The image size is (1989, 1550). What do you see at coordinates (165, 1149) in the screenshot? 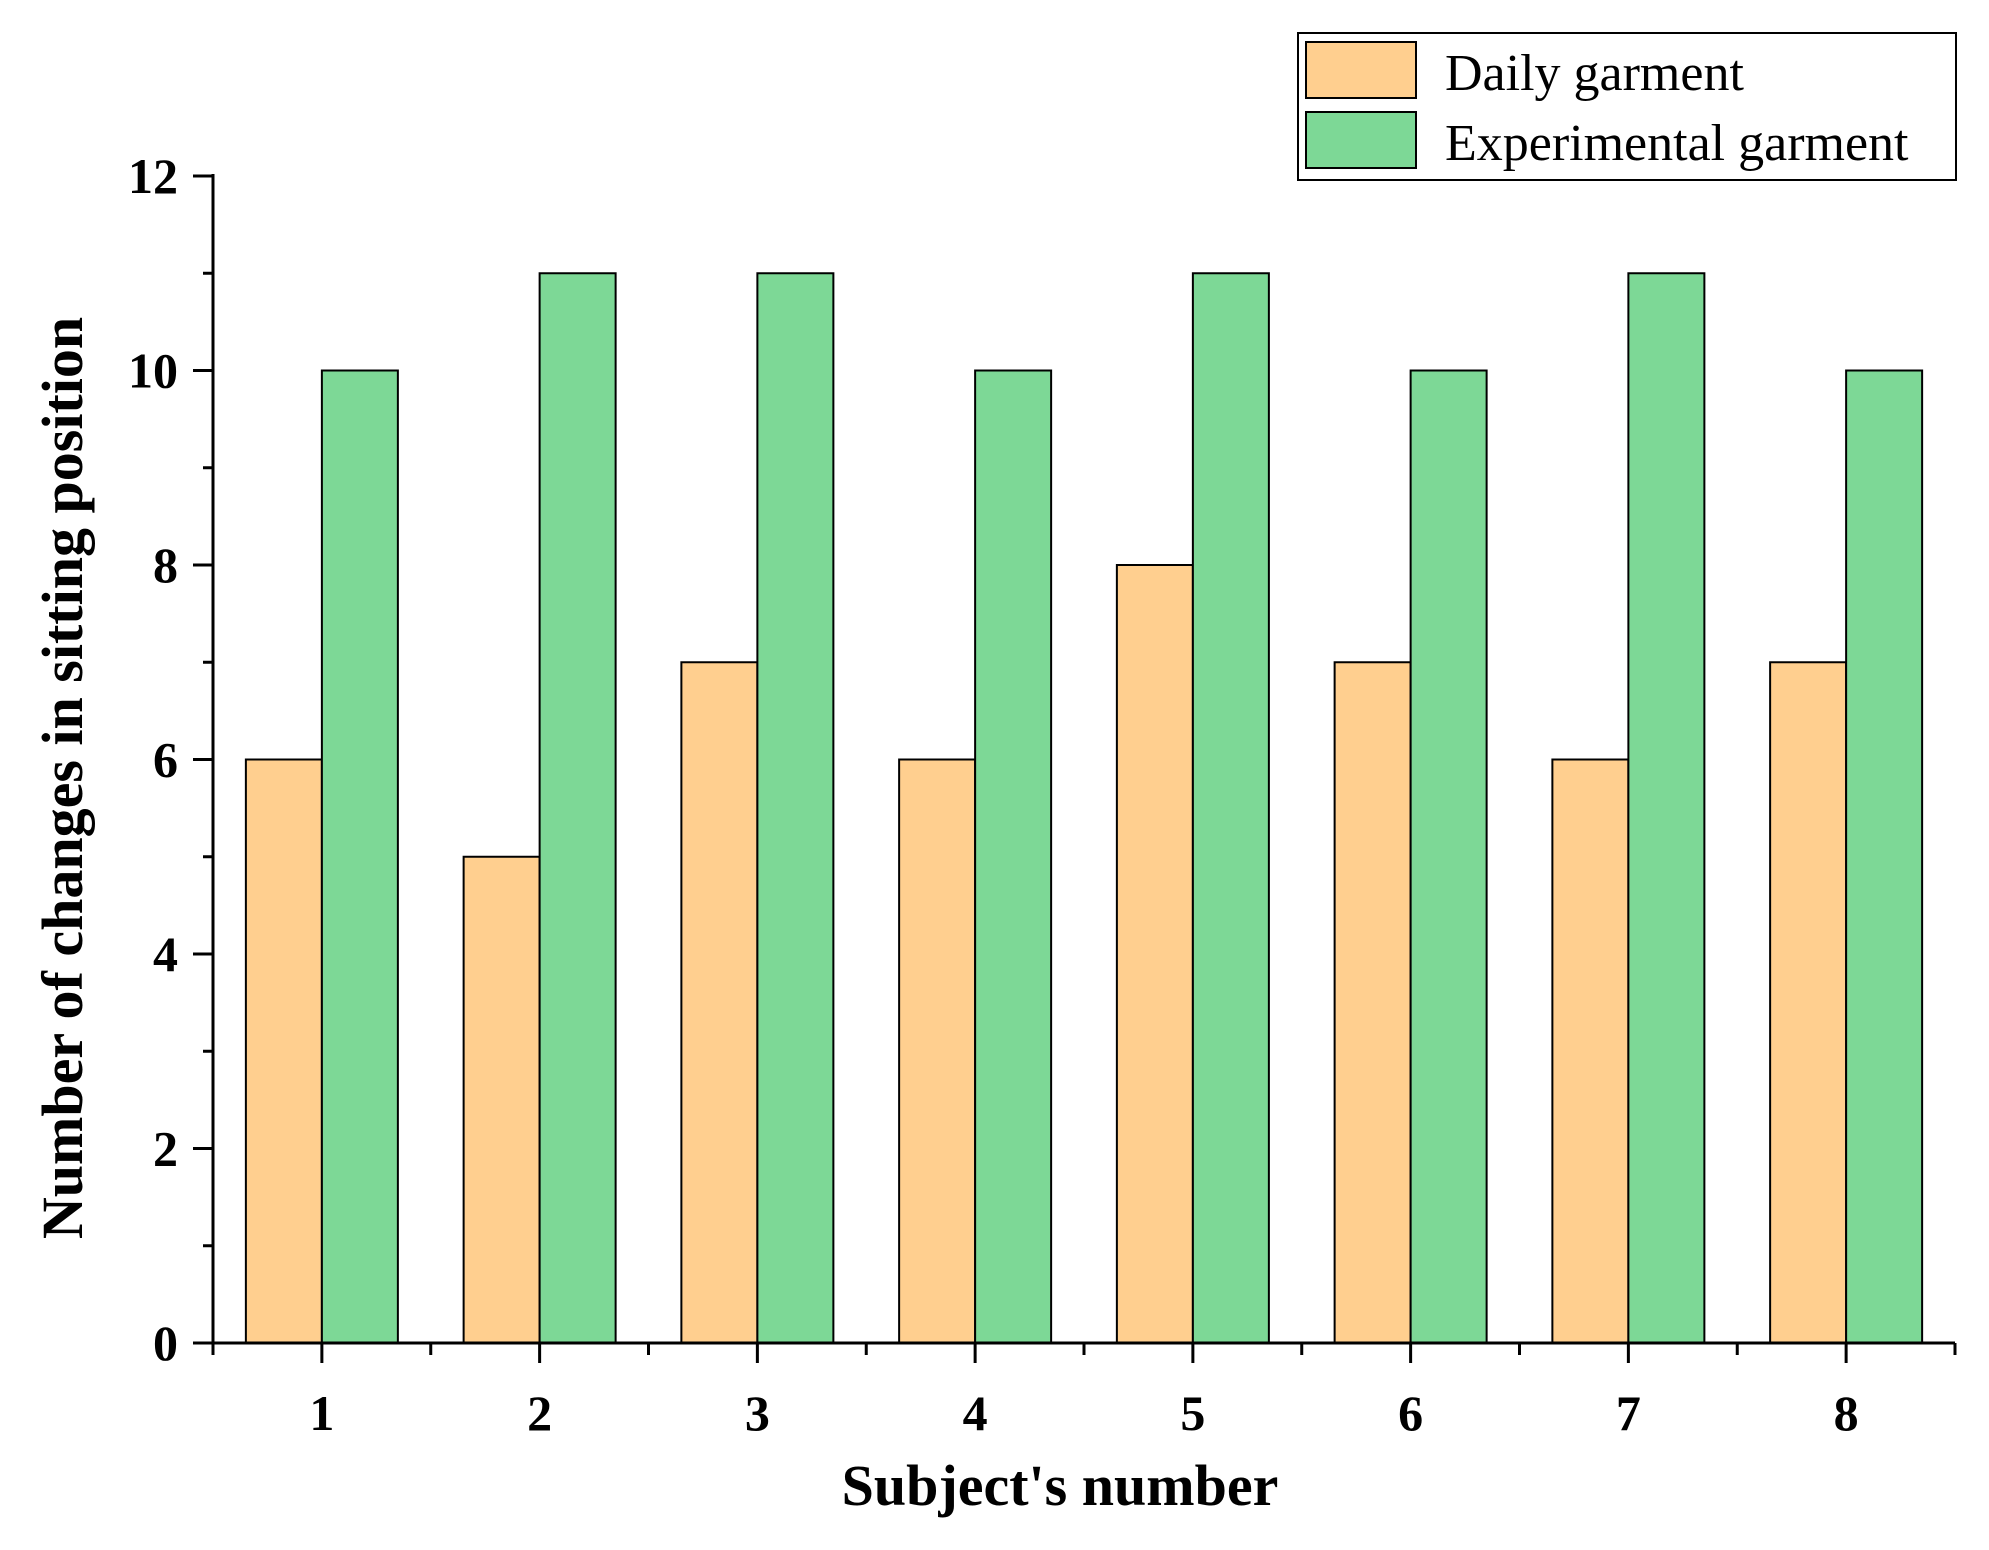
I see `y-tick-label-2: 2` at bounding box center [165, 1149].